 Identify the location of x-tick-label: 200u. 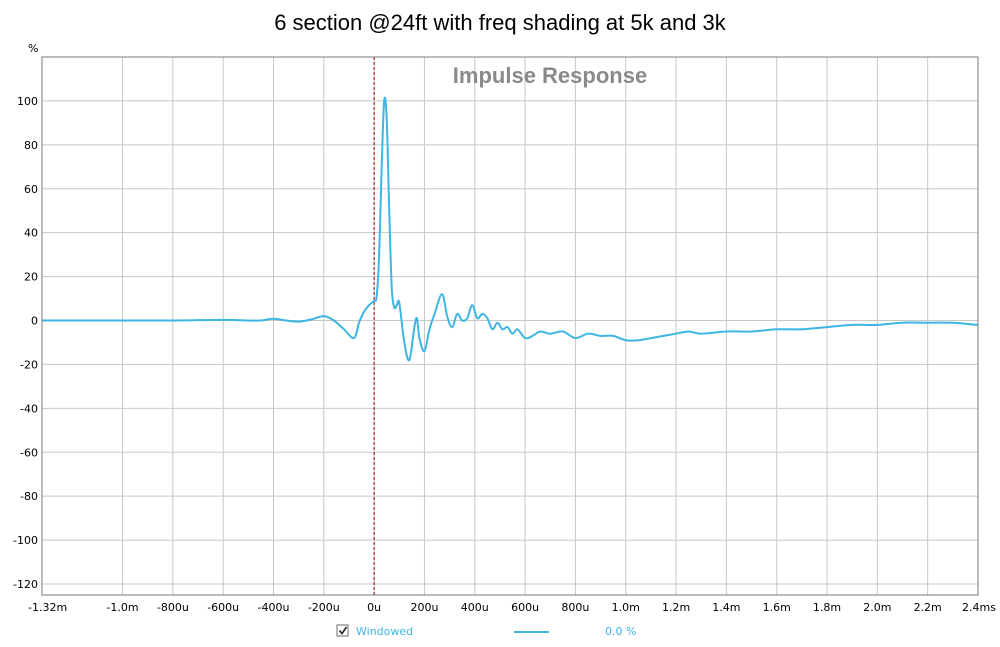
(424, 607).